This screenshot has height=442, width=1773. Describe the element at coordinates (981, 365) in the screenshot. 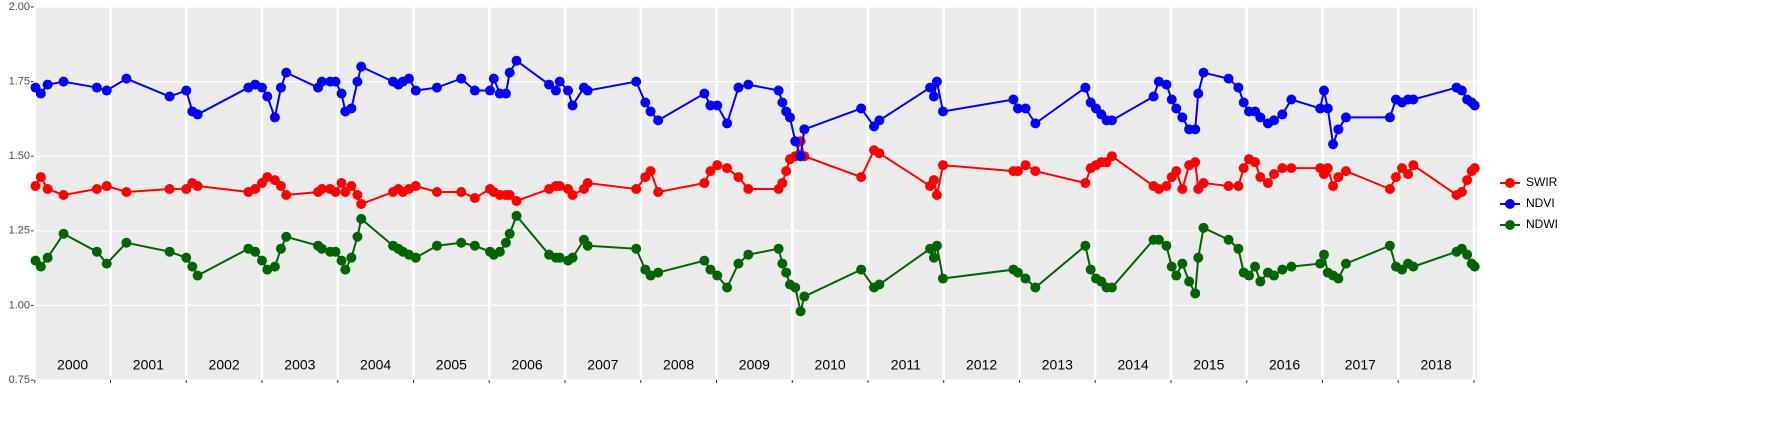

I see `year-label: 2012` at that location.